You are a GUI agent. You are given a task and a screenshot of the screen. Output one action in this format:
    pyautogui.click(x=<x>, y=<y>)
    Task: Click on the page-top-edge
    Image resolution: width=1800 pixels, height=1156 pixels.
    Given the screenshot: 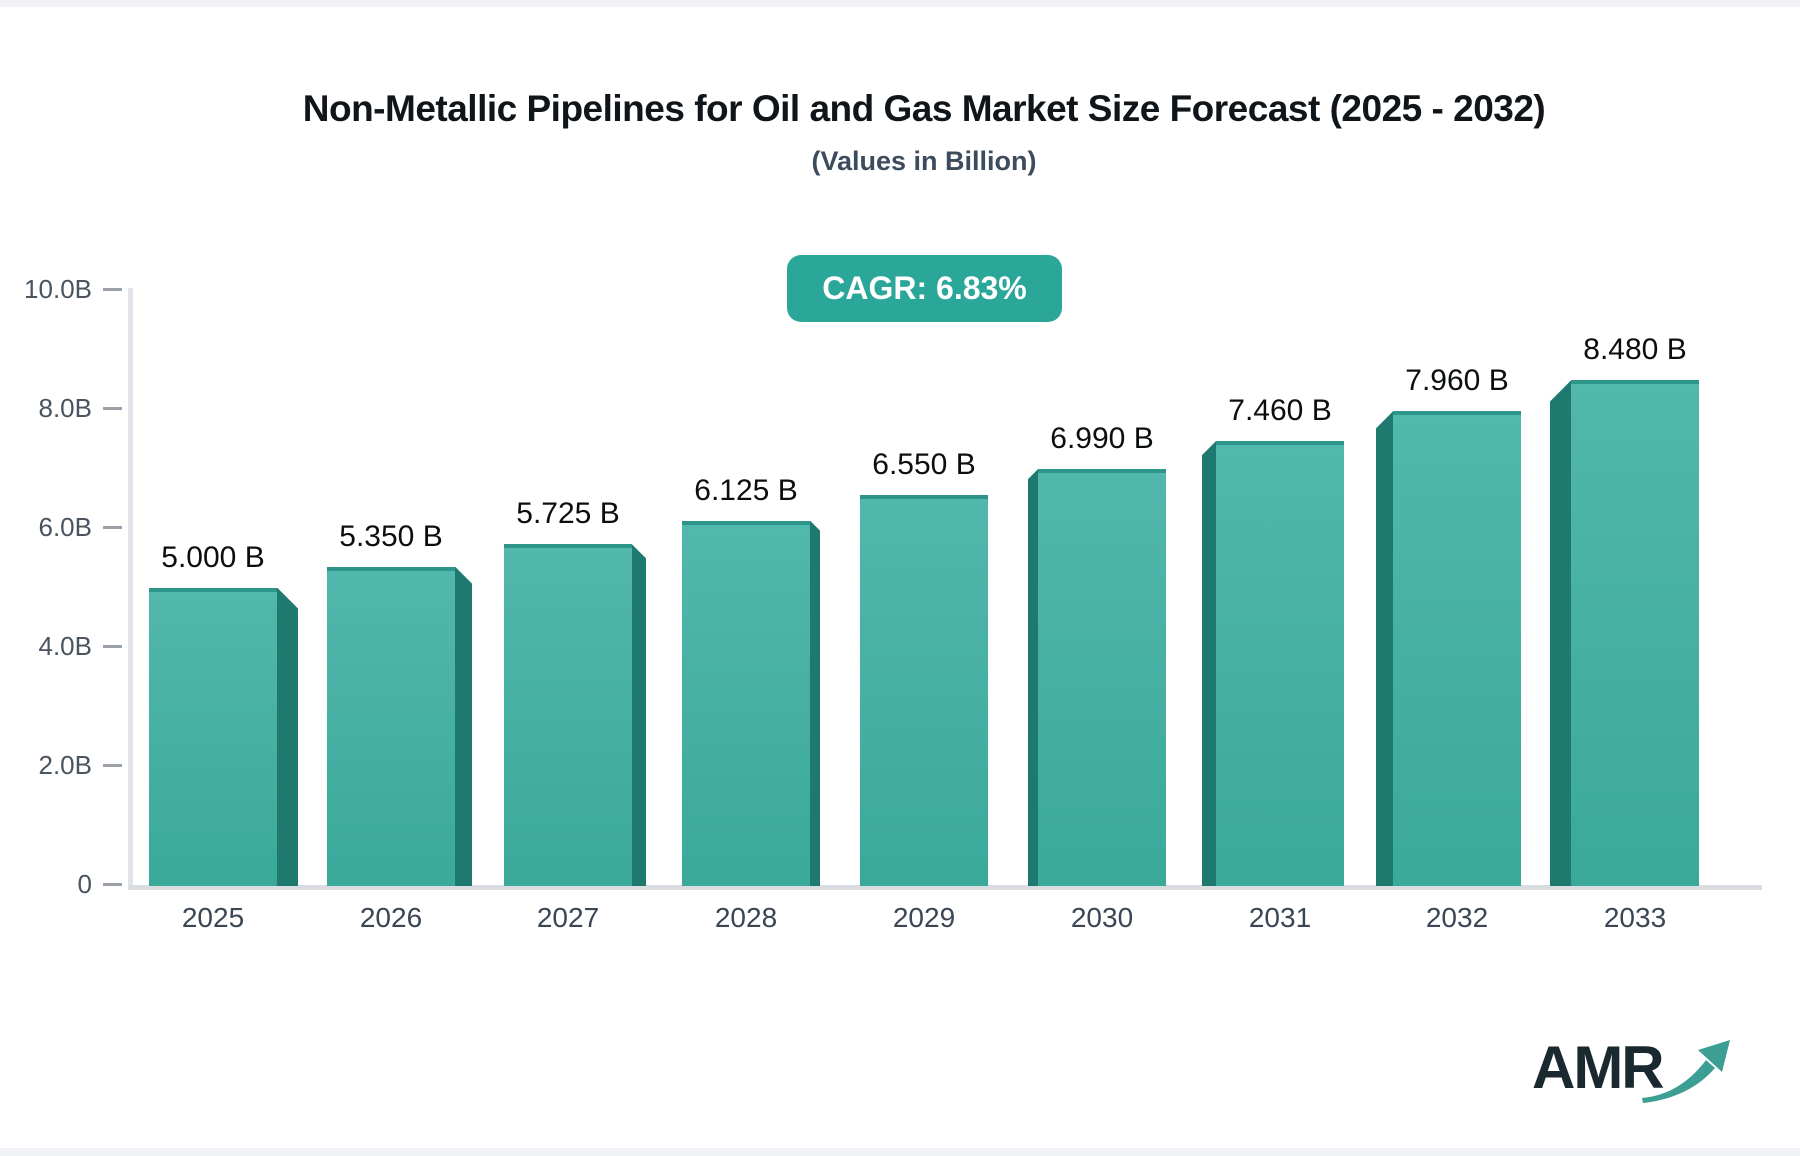 What is the action you would take?
    pyautogui.click(x=900, y=3)
    